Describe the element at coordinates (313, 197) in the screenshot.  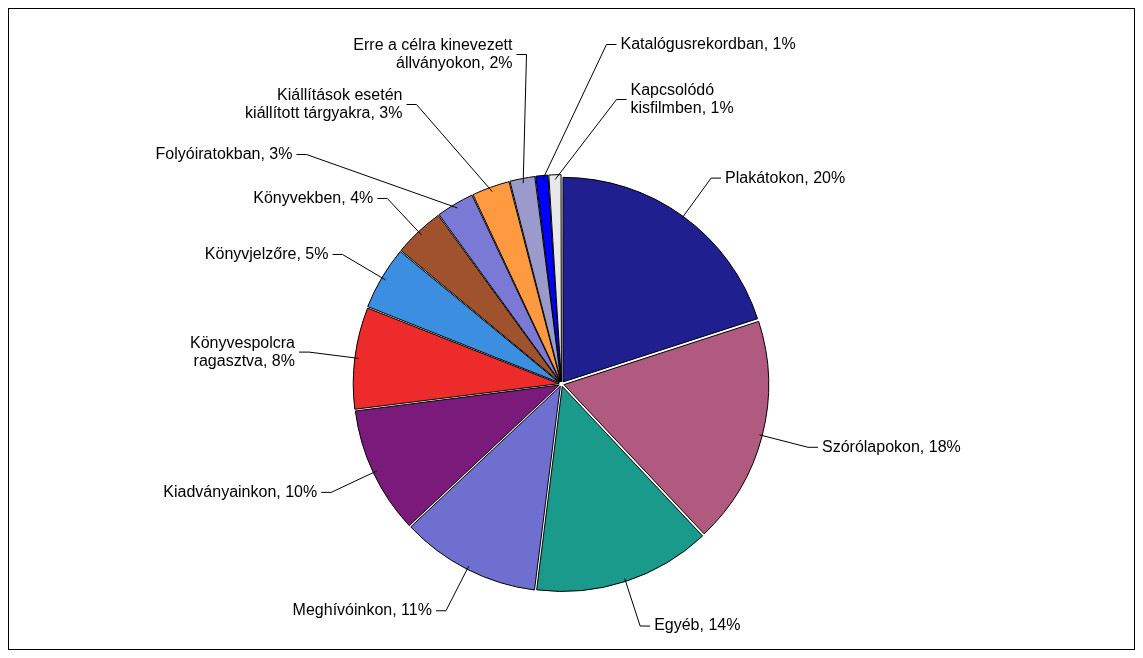
I see `slice-label: Könyvekben, 4%` at that location.